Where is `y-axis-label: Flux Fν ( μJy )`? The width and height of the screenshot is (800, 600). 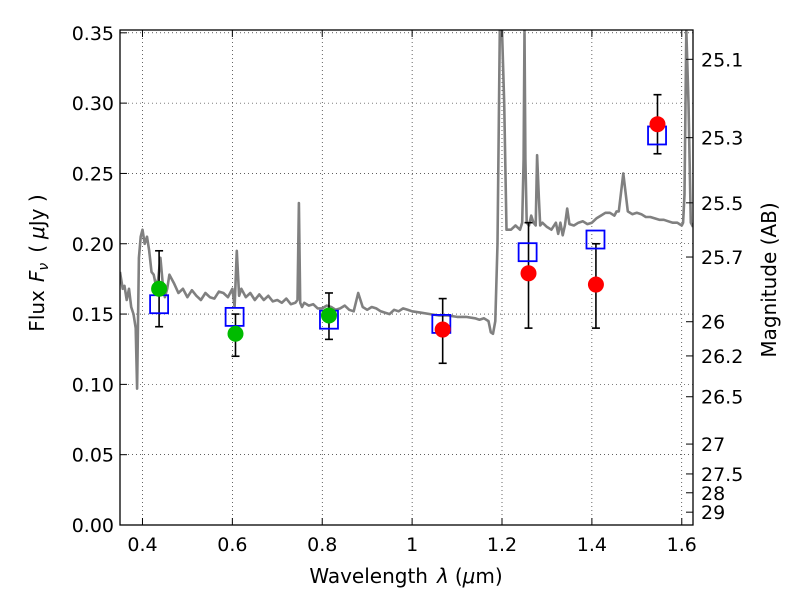
y-axis-label: Flux Fν ( μJy ) is located at coordinates (38, 262).